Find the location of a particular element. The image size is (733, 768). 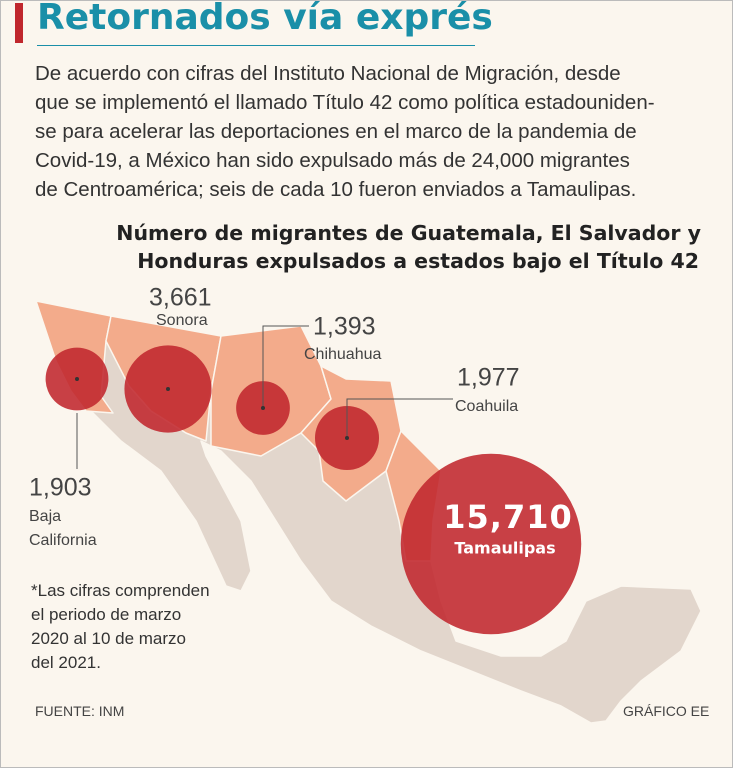

value-label: 3,661 is located at coordinates (180, 298).